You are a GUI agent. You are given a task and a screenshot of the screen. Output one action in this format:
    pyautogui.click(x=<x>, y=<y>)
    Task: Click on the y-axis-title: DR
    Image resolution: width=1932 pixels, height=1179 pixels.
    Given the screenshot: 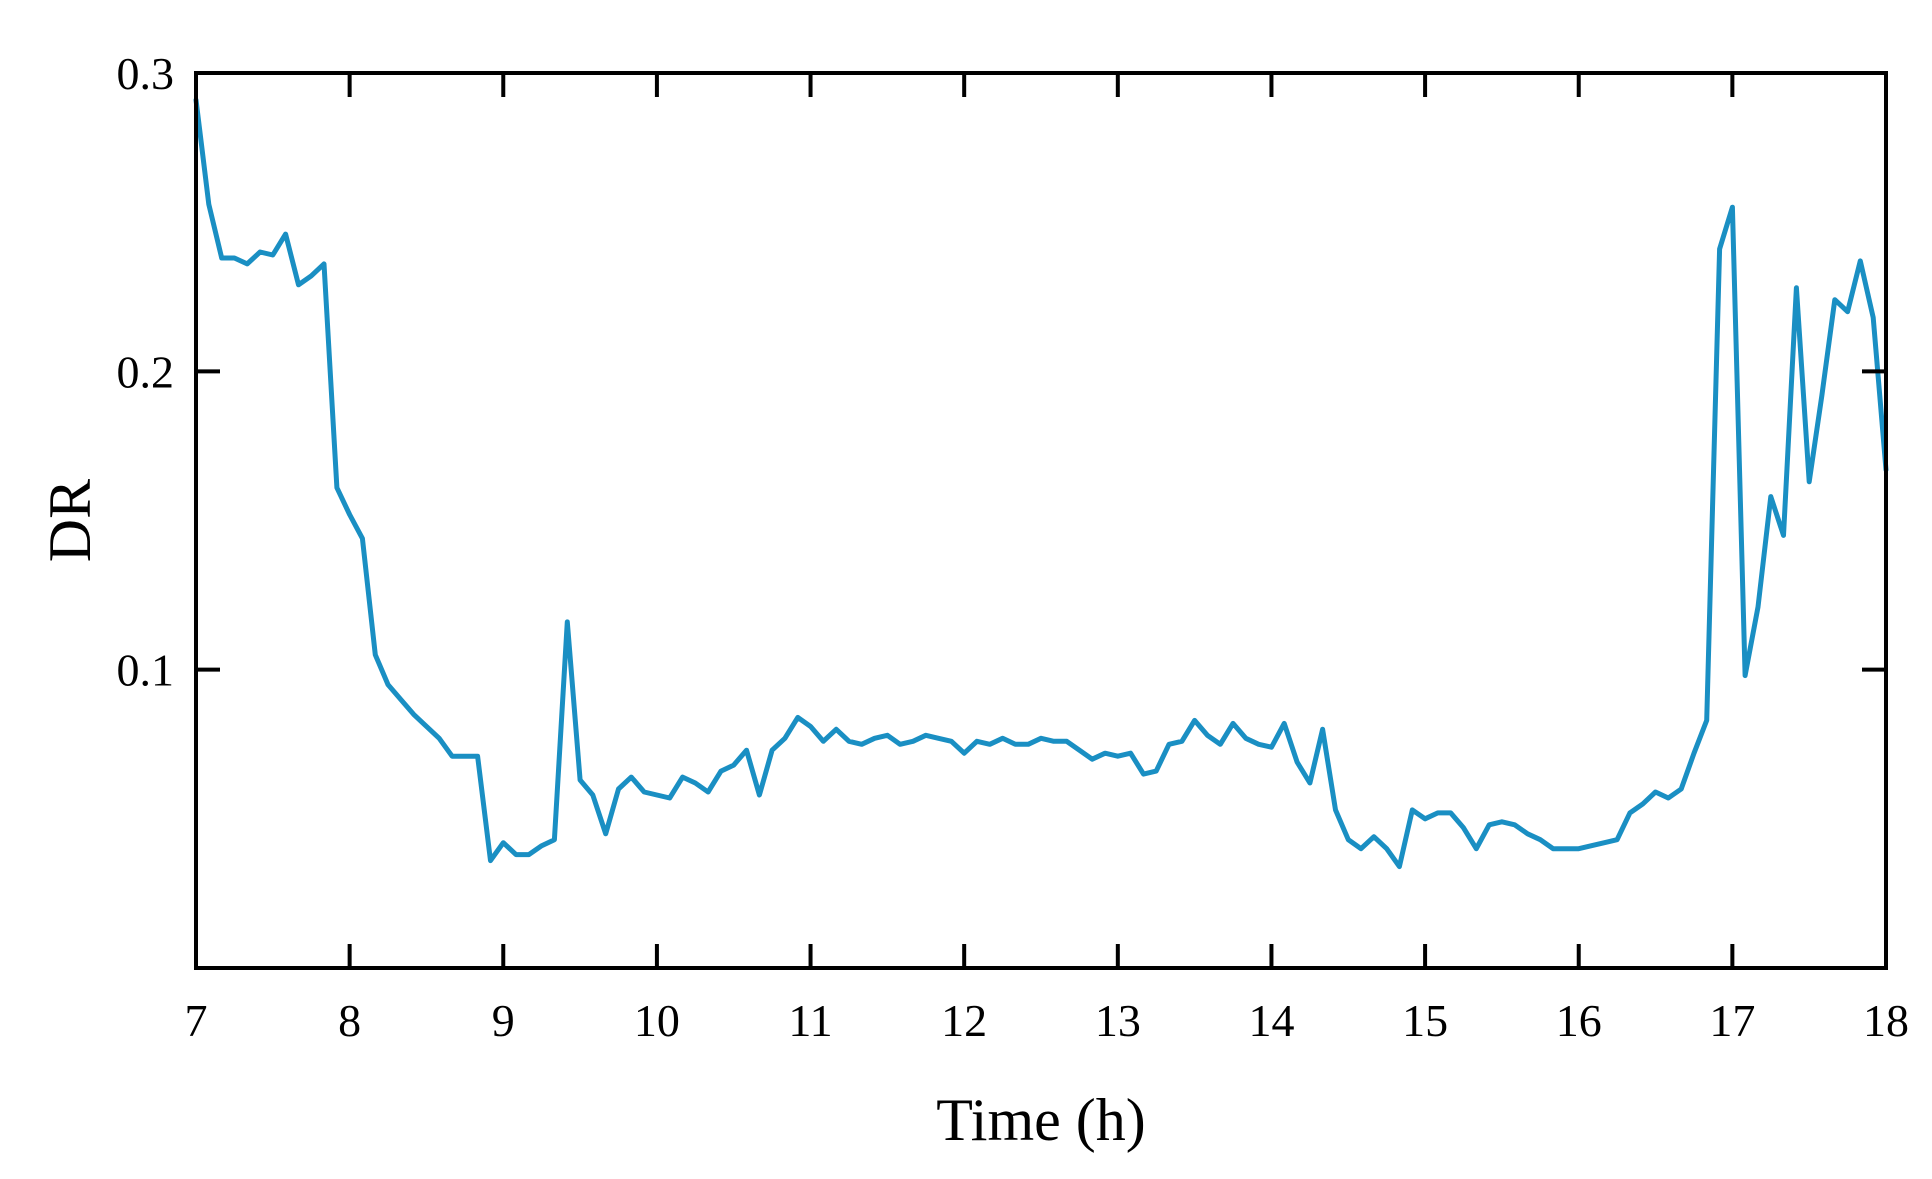 What is the action you would take?
    pyautogui.click(x=70, y=520)
    